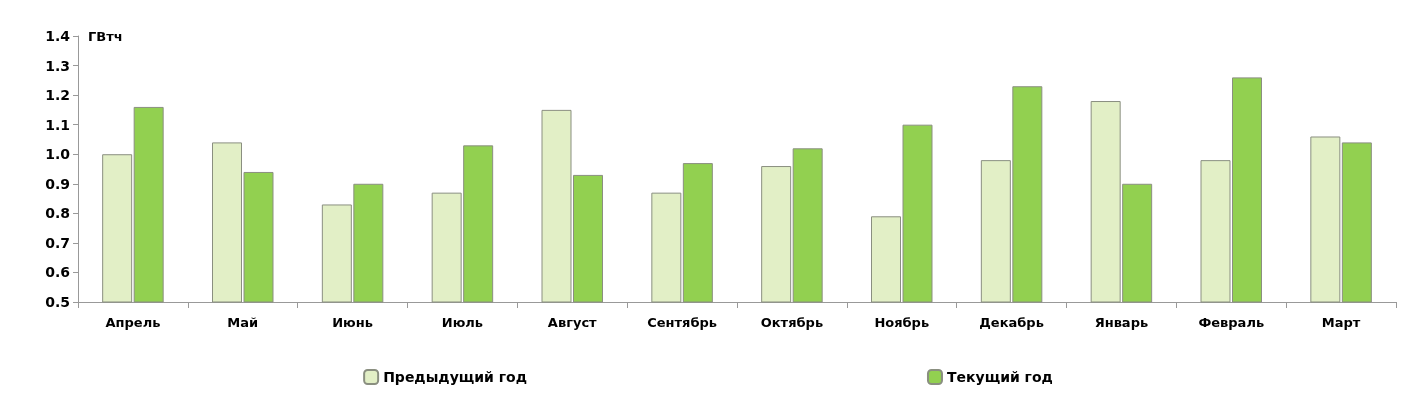  What do you see at coordinates (57, 65) in the screenshot?
I see `y-tick-label: 1.3` at bounding box center [57, 65].